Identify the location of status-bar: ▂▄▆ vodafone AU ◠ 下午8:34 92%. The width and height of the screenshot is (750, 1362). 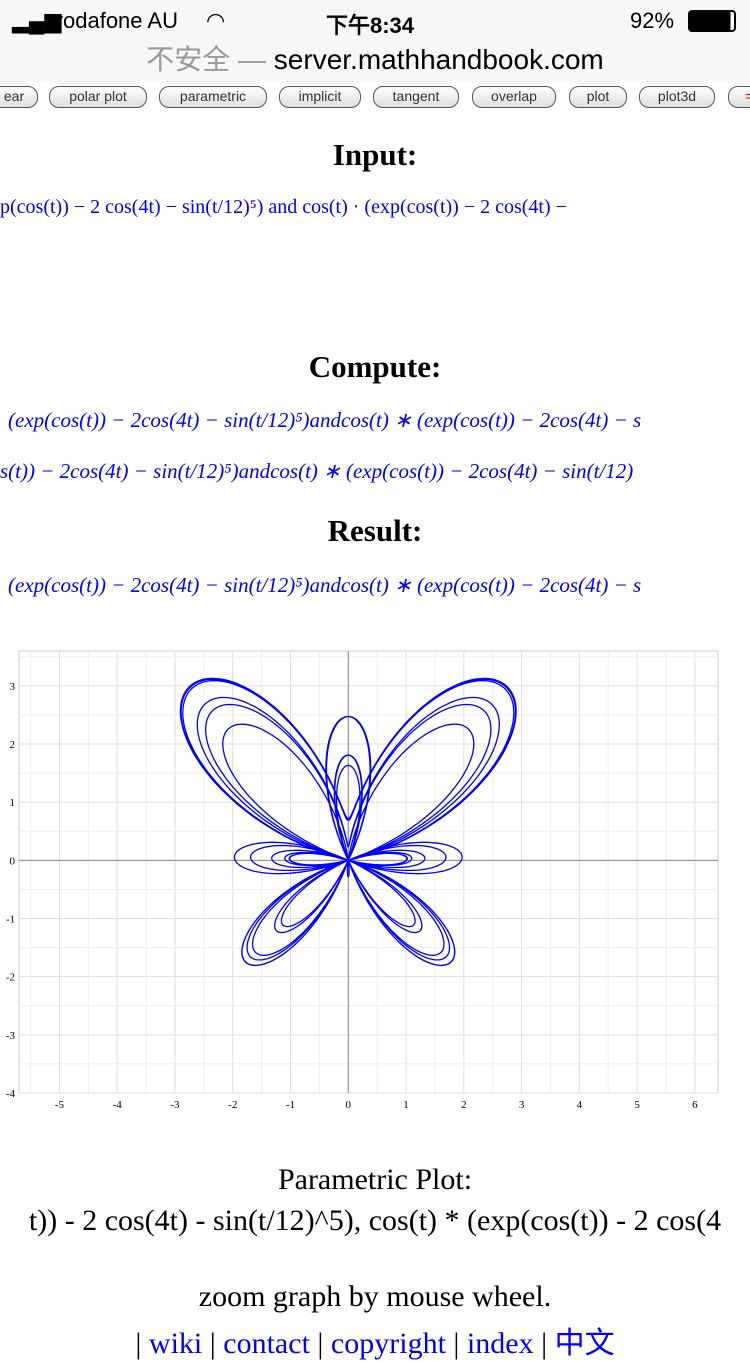
(375, 20).